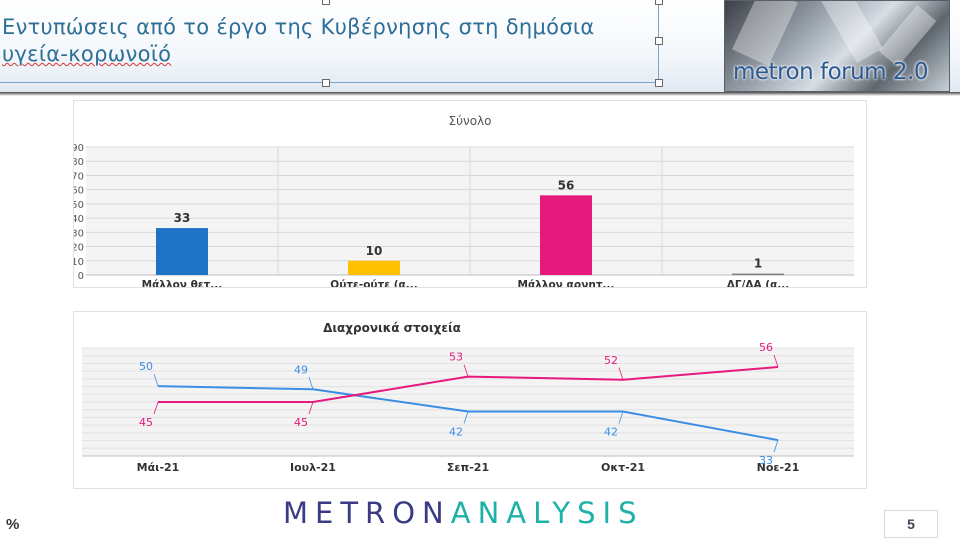  What do you see at coordinates (79, 148) in the screenshot?
I see `y-tick-label: 90` at bounding box center [79, 148].